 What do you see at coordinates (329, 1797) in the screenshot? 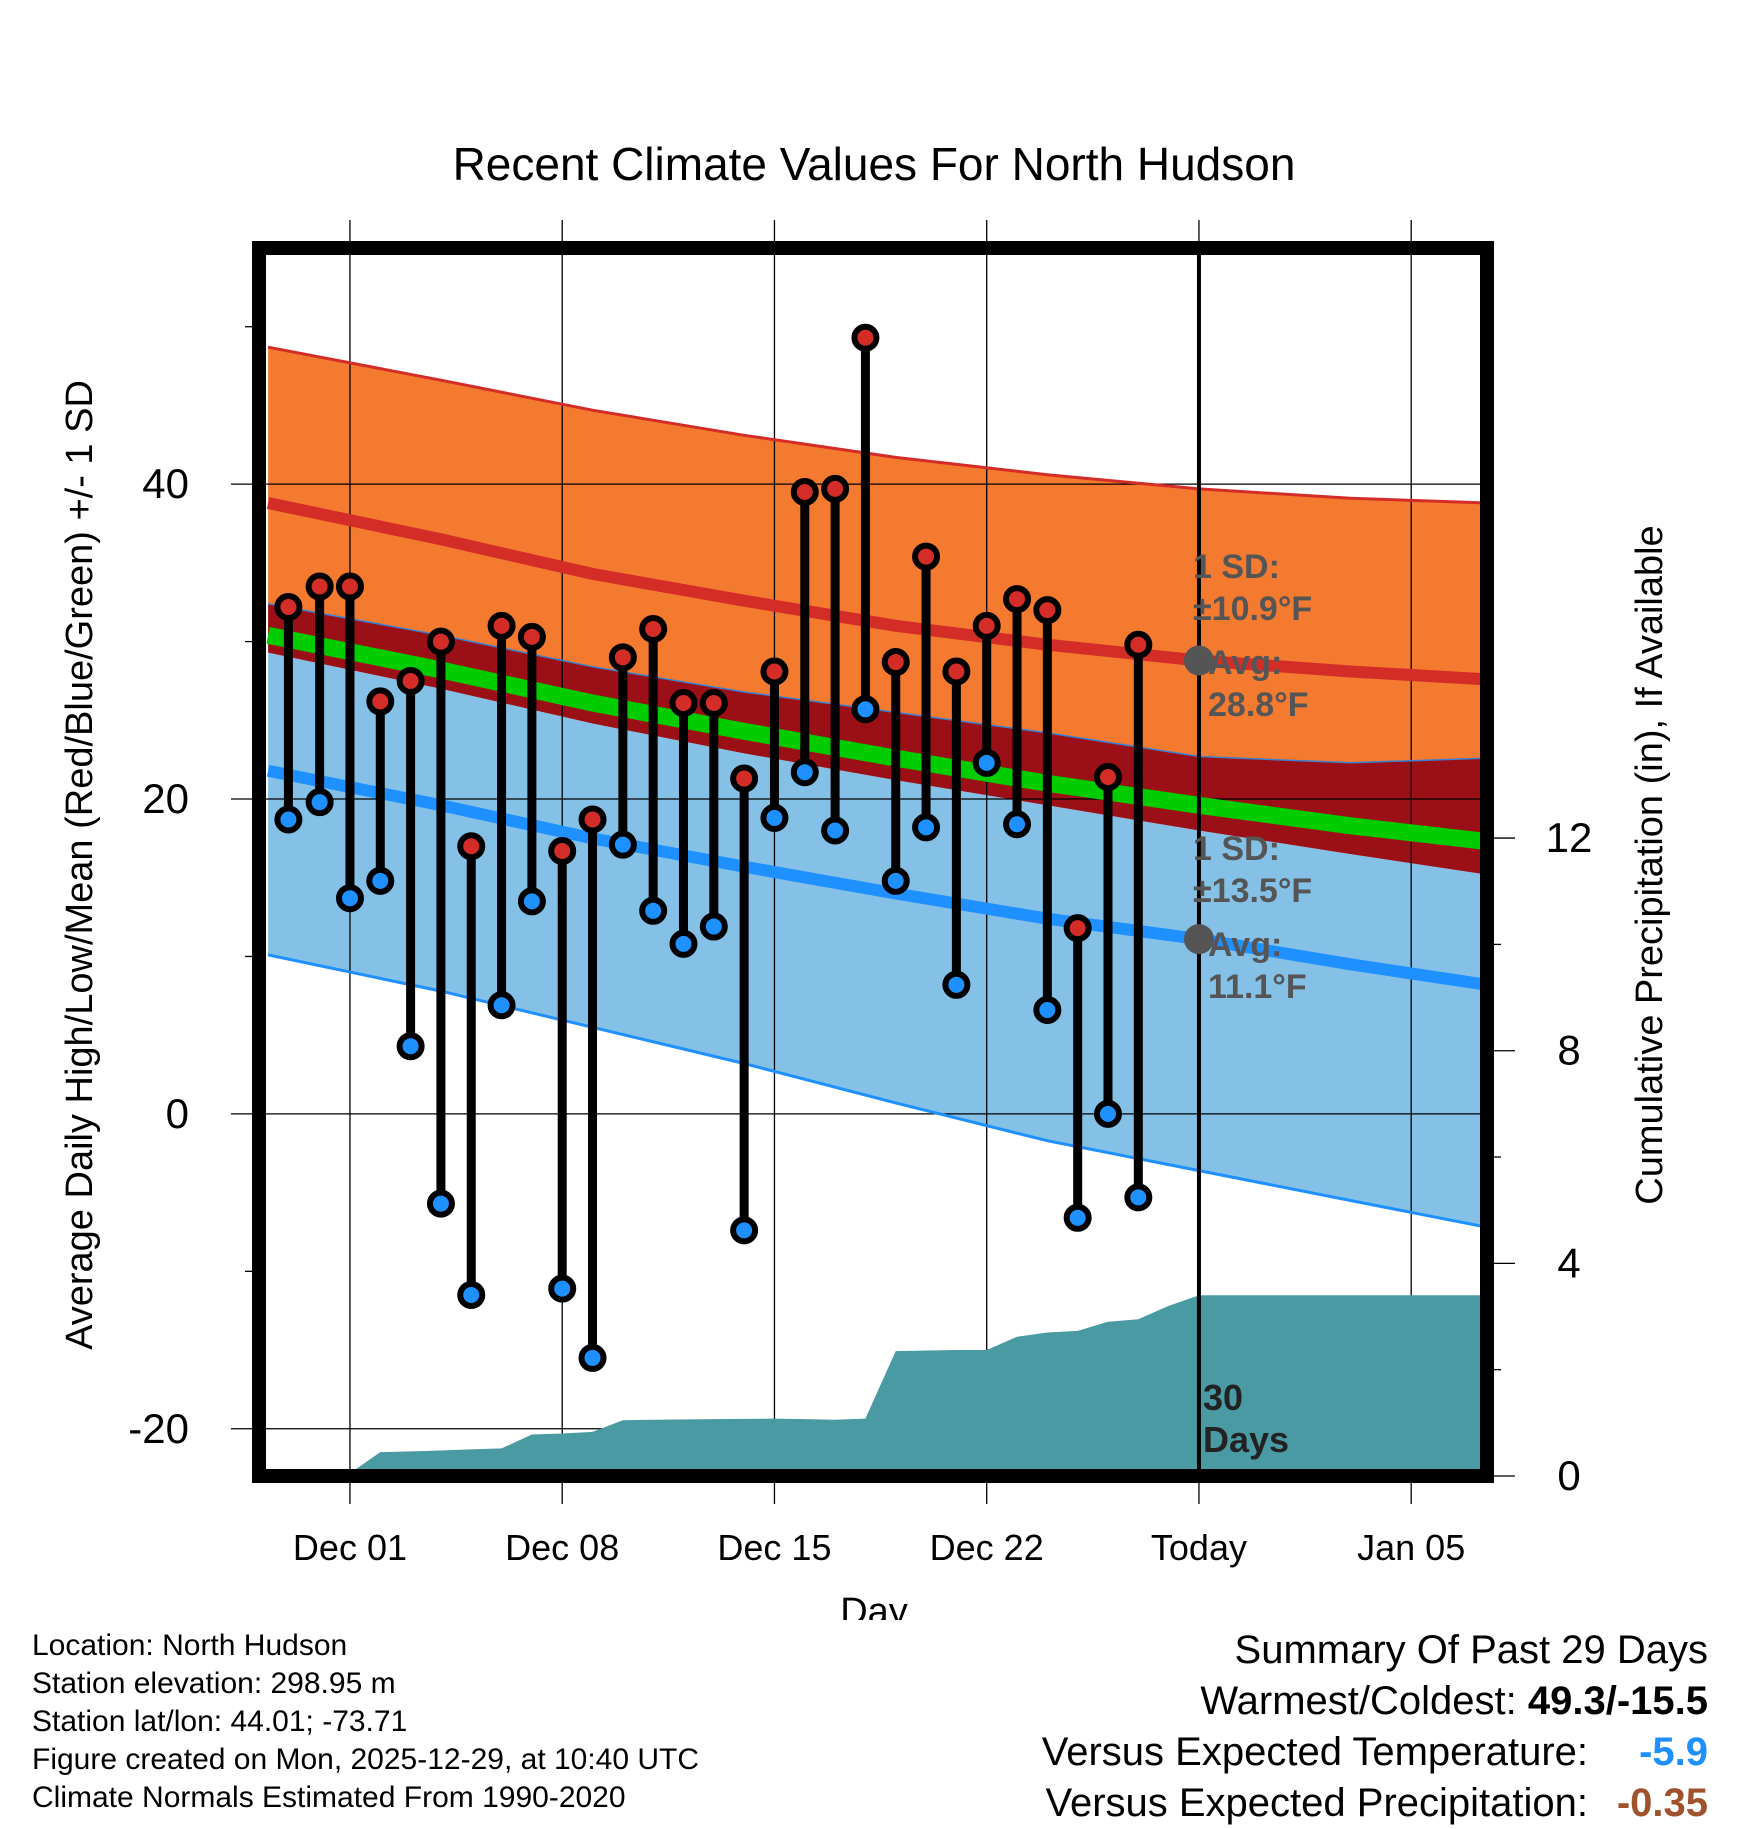
I see `normals-text: Climate Normals Estimated From 1990-2020` at bounding box center [329, 1797].